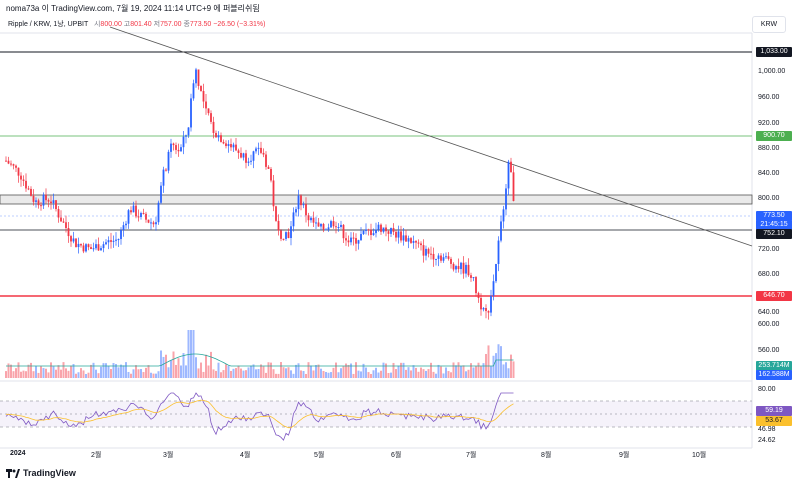  Describe the element at coordinates (774, 52) in the screenshot. I see `high-line-tag: 1,033.00` at that location.